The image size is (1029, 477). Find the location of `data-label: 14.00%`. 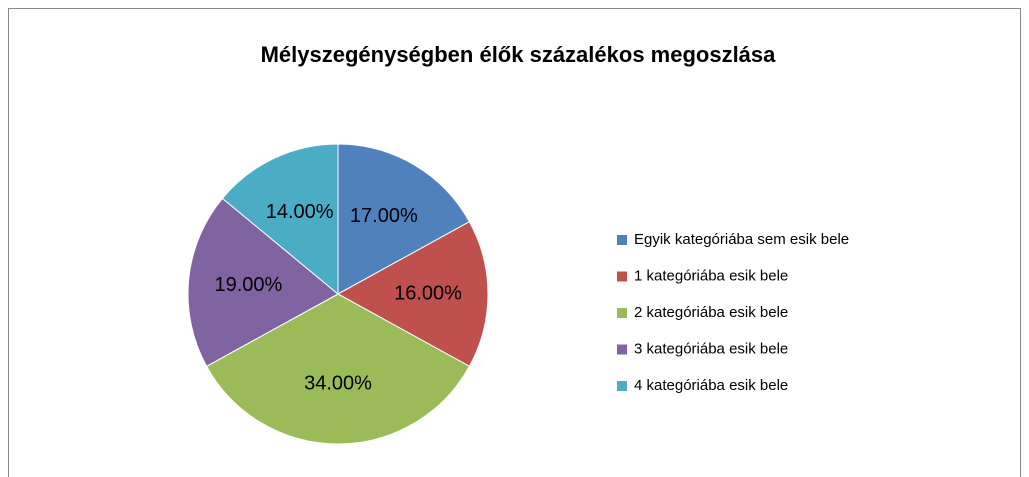

data-label: 14.00% is located at coordinates (300, 212).